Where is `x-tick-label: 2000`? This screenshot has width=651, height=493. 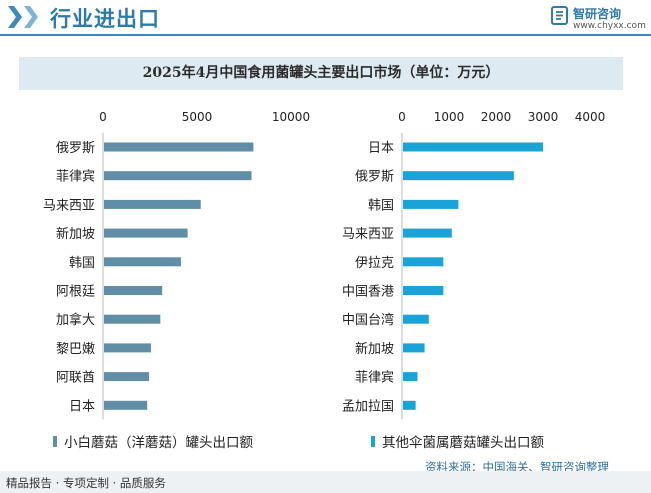
x-tick-label: 2000 is located at coordinates (496, 117).